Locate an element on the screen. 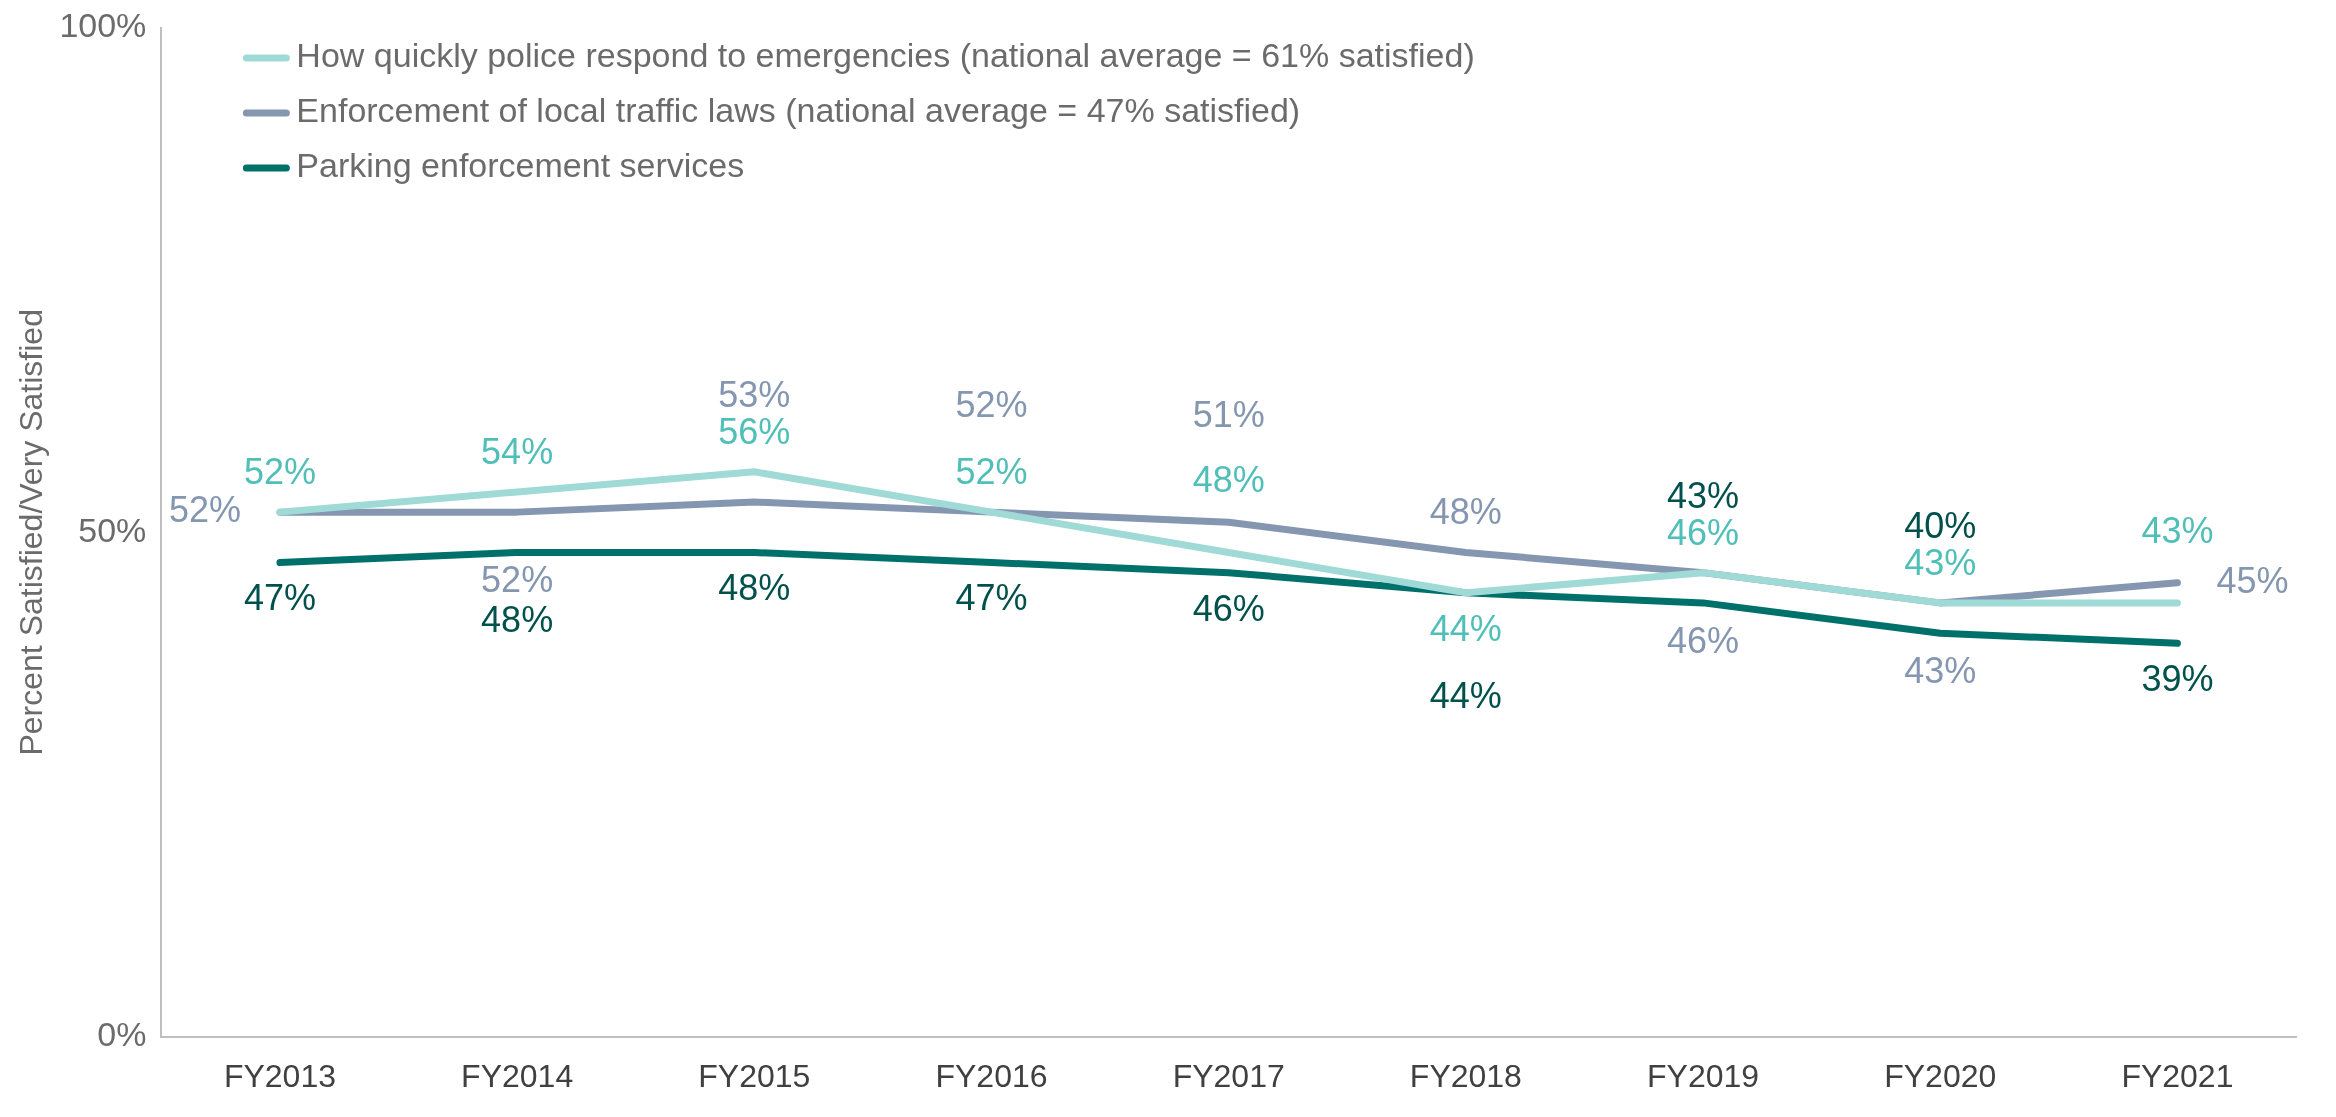 The image size is (2336, 1117). y-tick-label: 100% is located at coordinates (103, 25).